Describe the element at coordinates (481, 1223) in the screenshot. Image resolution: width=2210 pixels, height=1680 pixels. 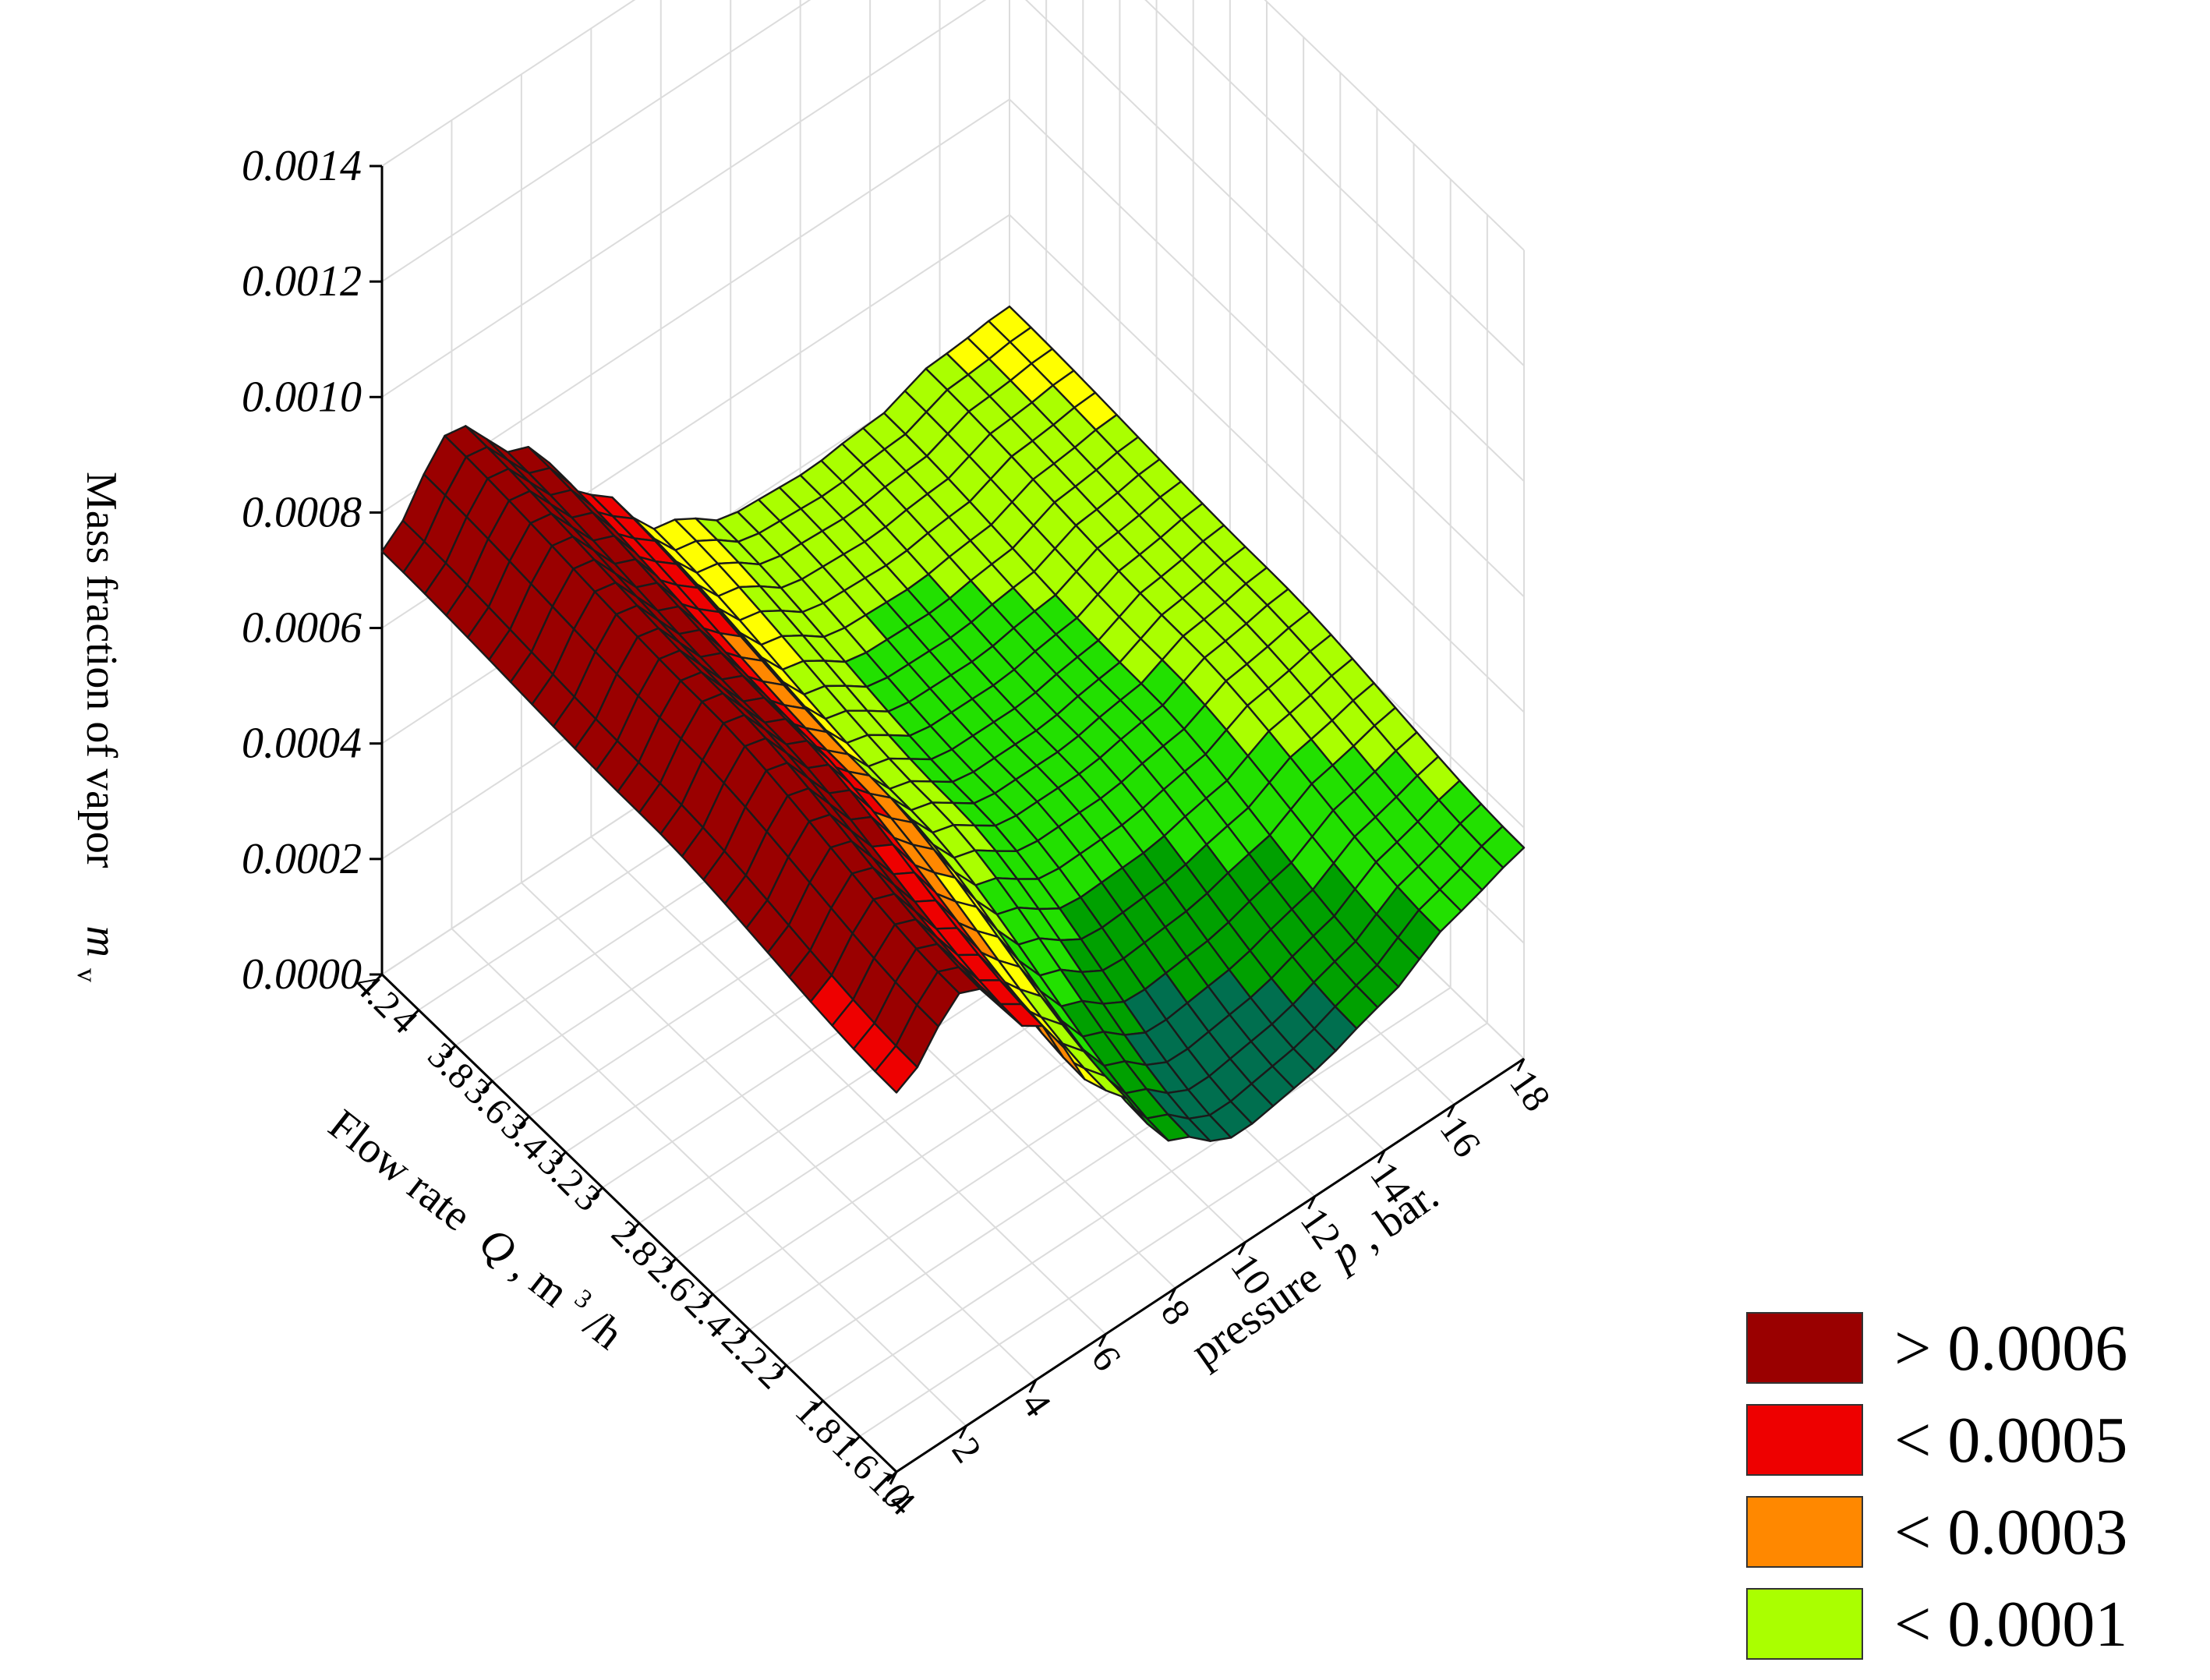
I see `x-axis-label: Flow rate Q , m 3 /h` at that location.